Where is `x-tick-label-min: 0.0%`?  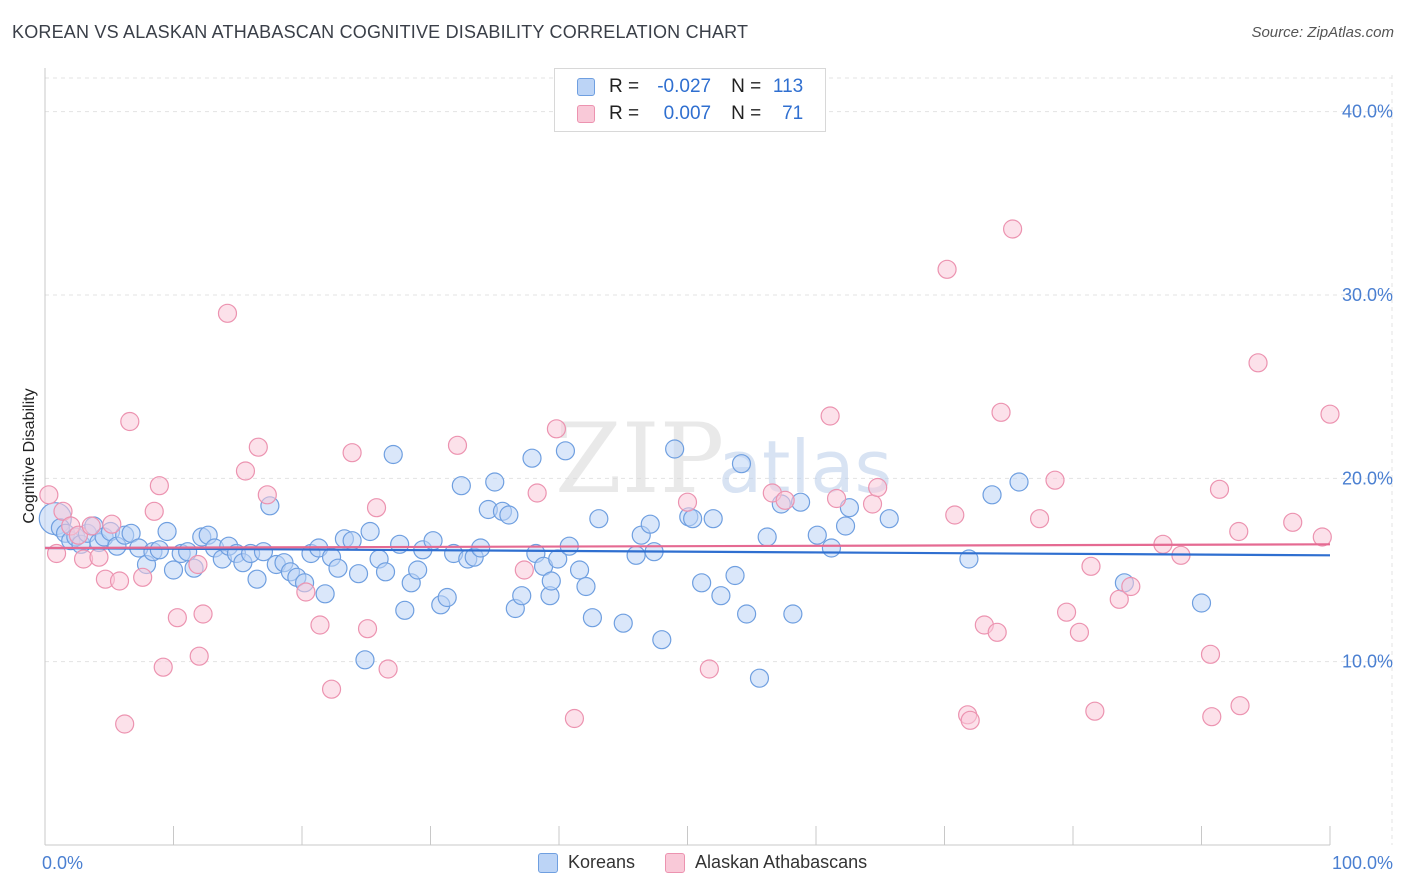
x-tick-label-min: 0.0% is located at coordinates (62, 863).